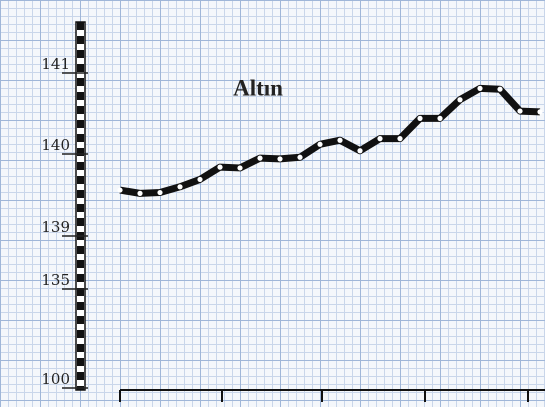 The image size is (545, 407). I want to click on chart-title: Altın, so click(258, 87).